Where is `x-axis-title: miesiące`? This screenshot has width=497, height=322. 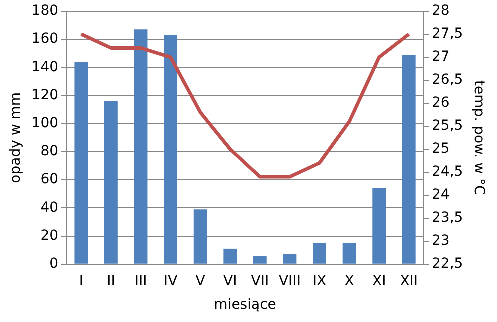 x-axis-title: miesiące is located at coordinates (245, 305).